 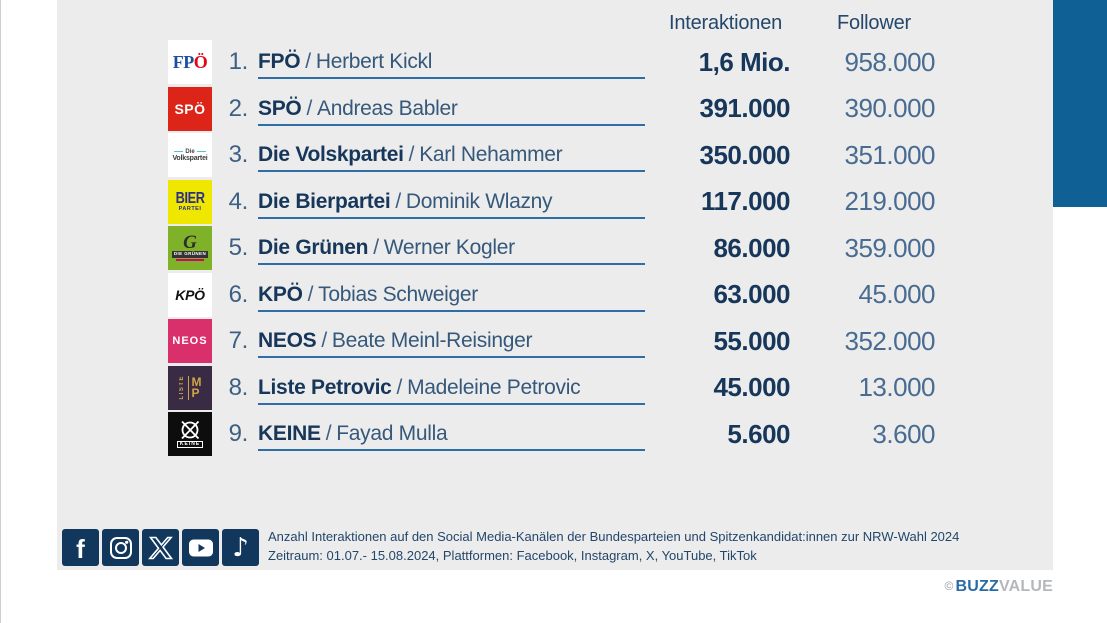 What do you see at coordinates (874, 23) in the screenshot?
I see `column-header-followers: Follower` at bounding box center [874, 23].